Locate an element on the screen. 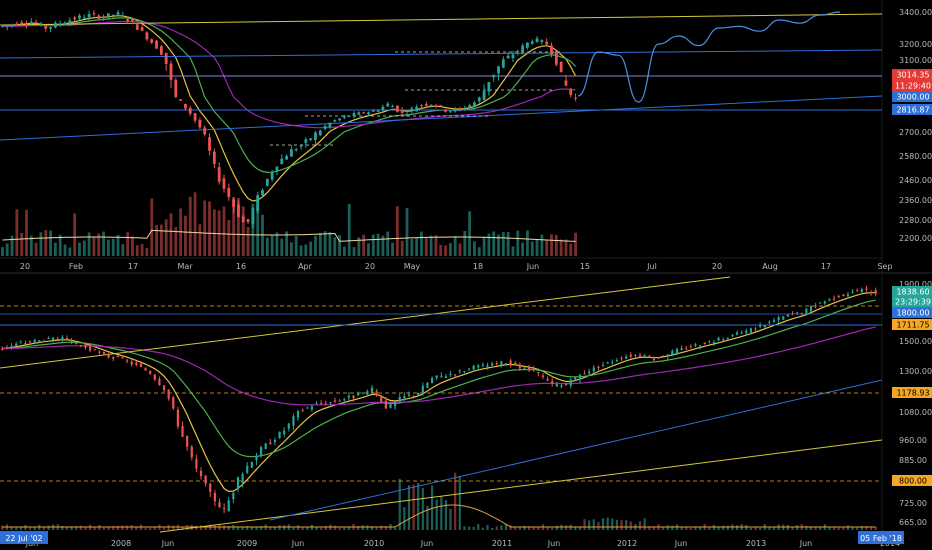 Image resolution: width=932 pixels, height=550 pixels. top-rising-trendline is located at coordinates (441, 118).